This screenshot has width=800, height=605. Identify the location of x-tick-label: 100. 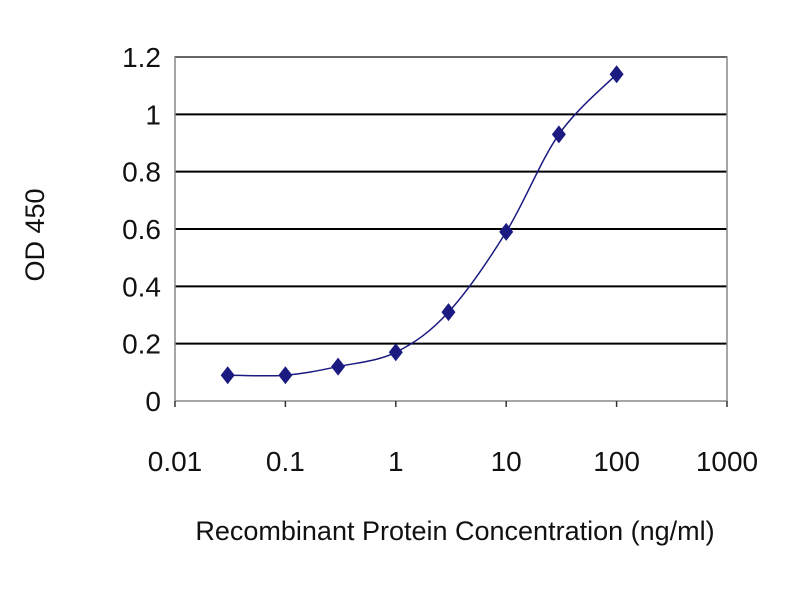
(616, 461).